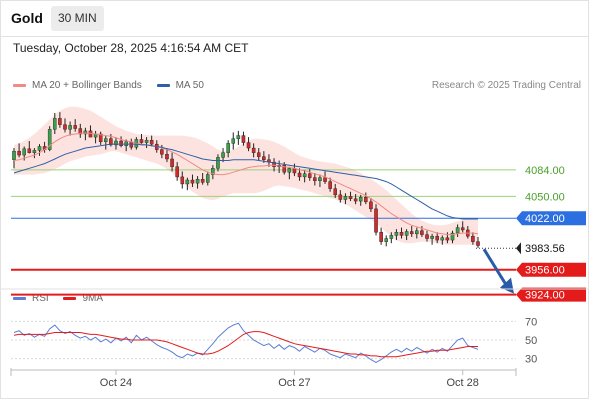 The width and height of the screenshot is (590, 400). I want to click on level-label: 3924.00, so click(545, 296).